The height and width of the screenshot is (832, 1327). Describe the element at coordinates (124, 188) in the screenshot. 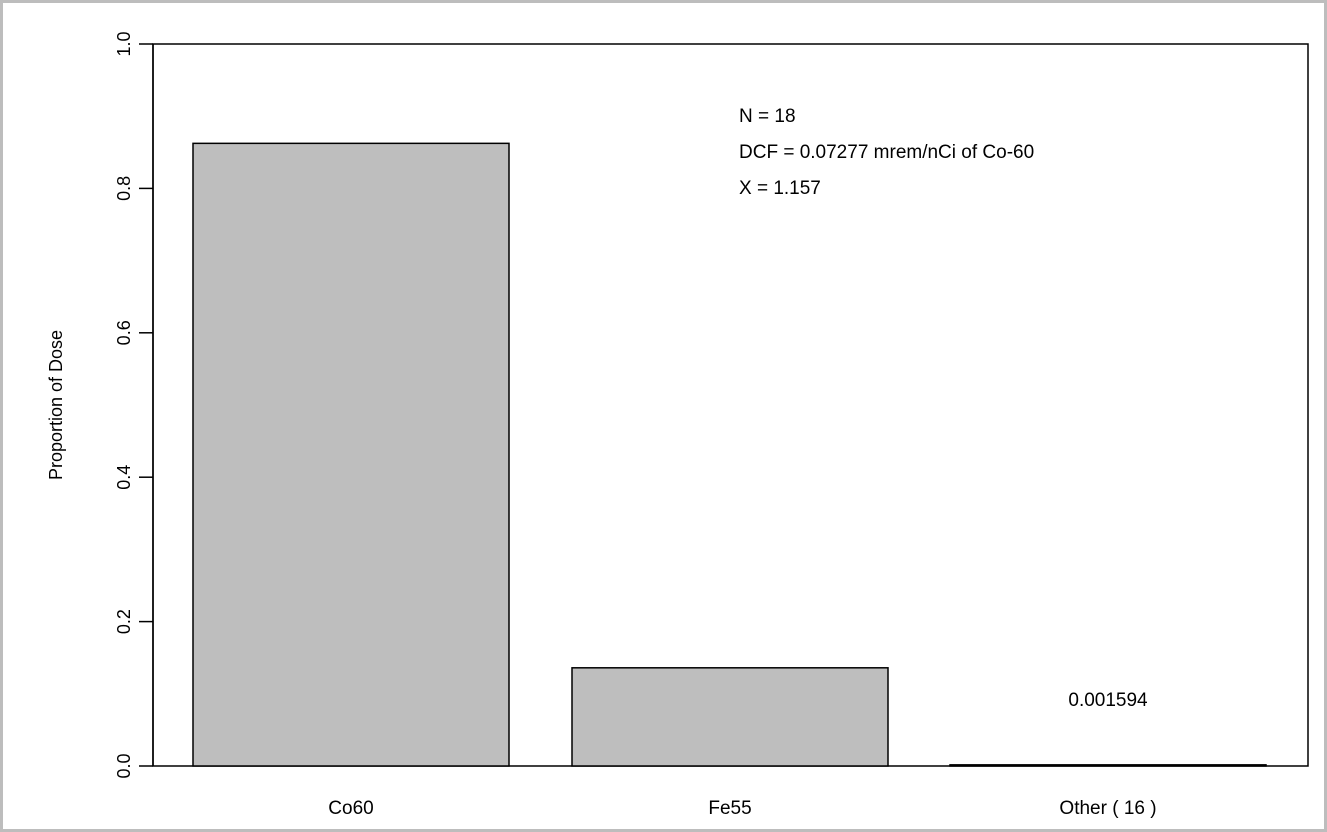

I see `y-tick-label: 0.8` at that location.